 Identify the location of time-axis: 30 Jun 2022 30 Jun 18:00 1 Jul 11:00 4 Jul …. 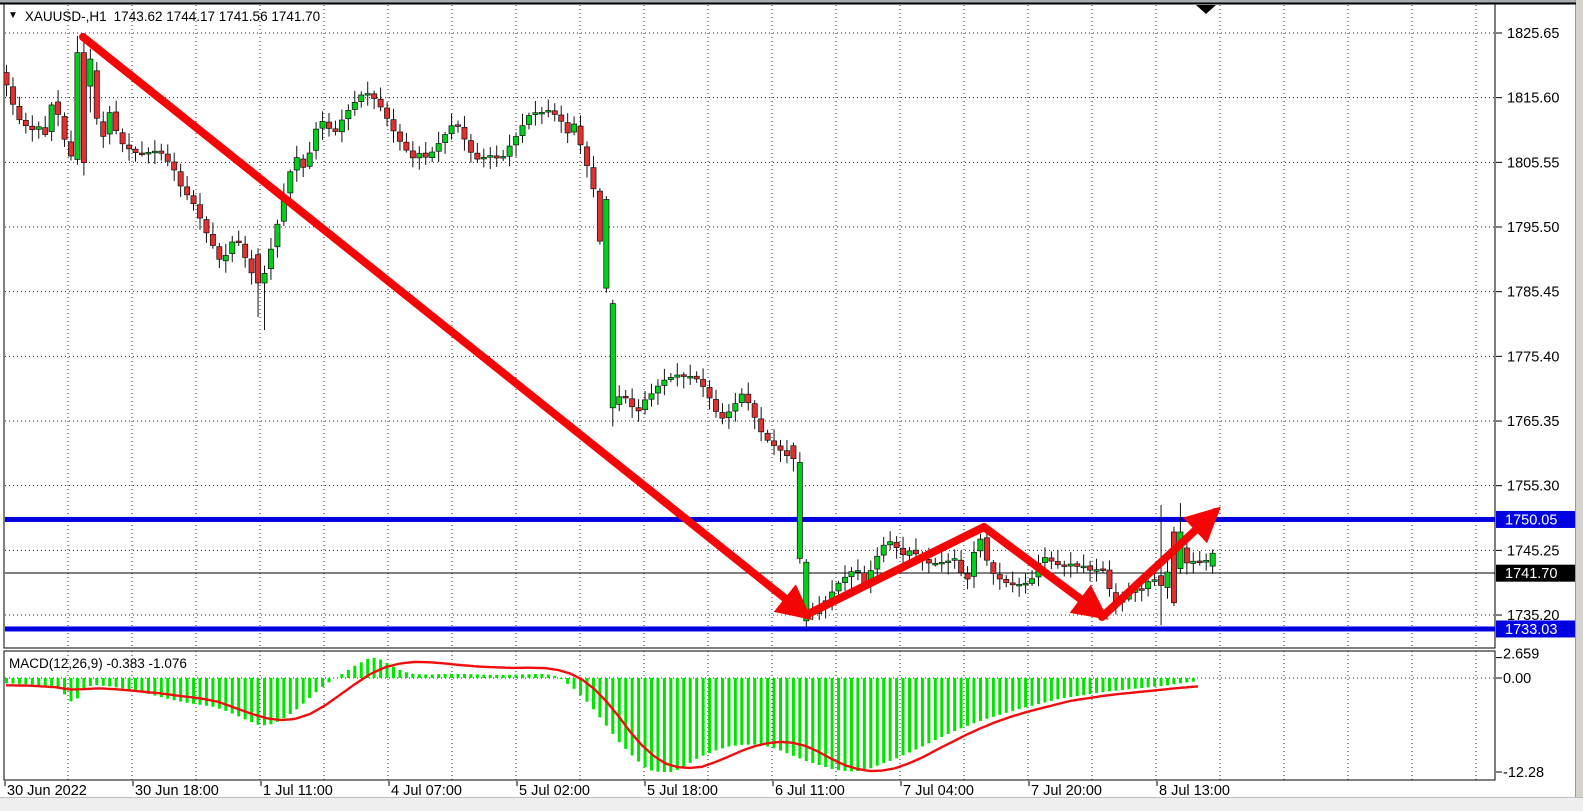
(617, 790).